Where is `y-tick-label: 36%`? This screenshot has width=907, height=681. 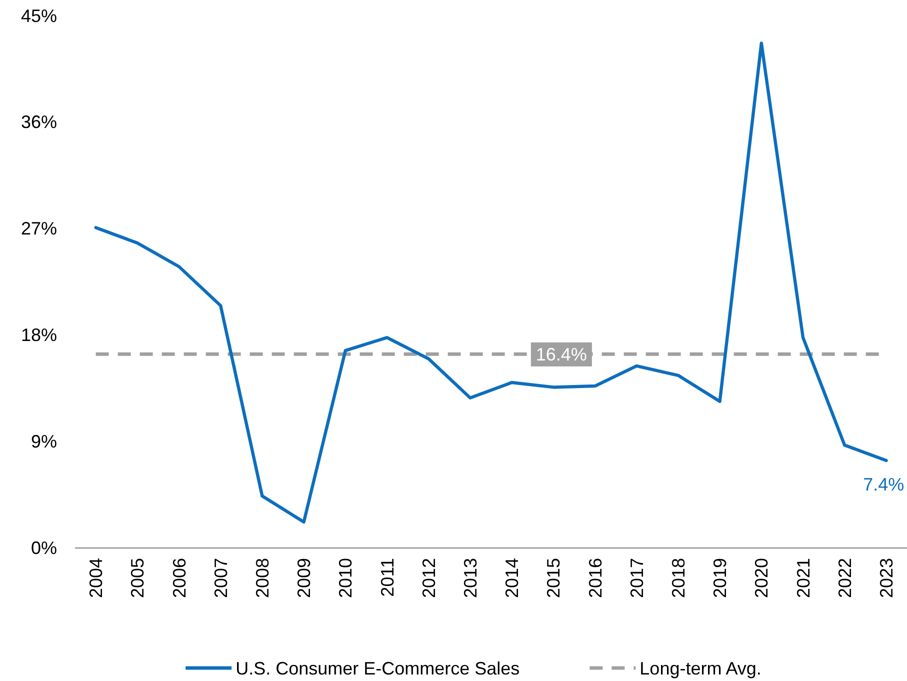
y-tick-label: 36% is located at coordinates (38, 122).